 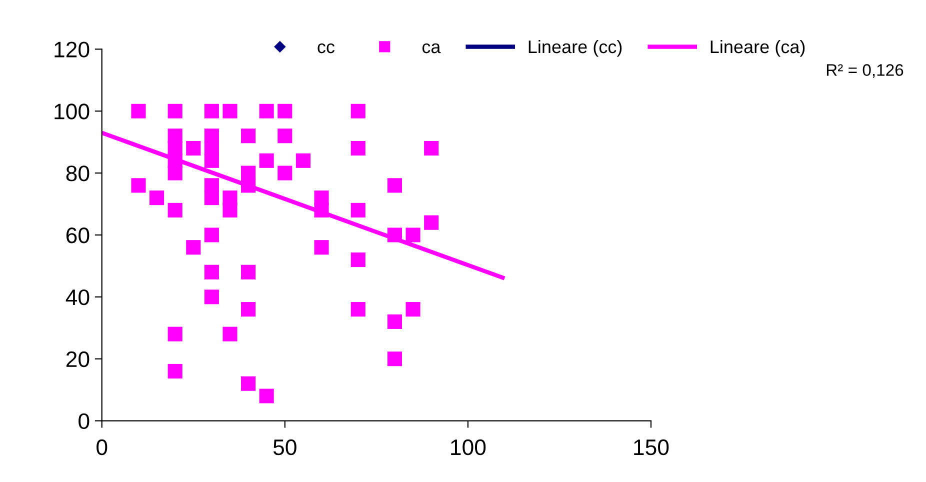 I want to click on y-tick-label: 0, so click(x=84, y=421).